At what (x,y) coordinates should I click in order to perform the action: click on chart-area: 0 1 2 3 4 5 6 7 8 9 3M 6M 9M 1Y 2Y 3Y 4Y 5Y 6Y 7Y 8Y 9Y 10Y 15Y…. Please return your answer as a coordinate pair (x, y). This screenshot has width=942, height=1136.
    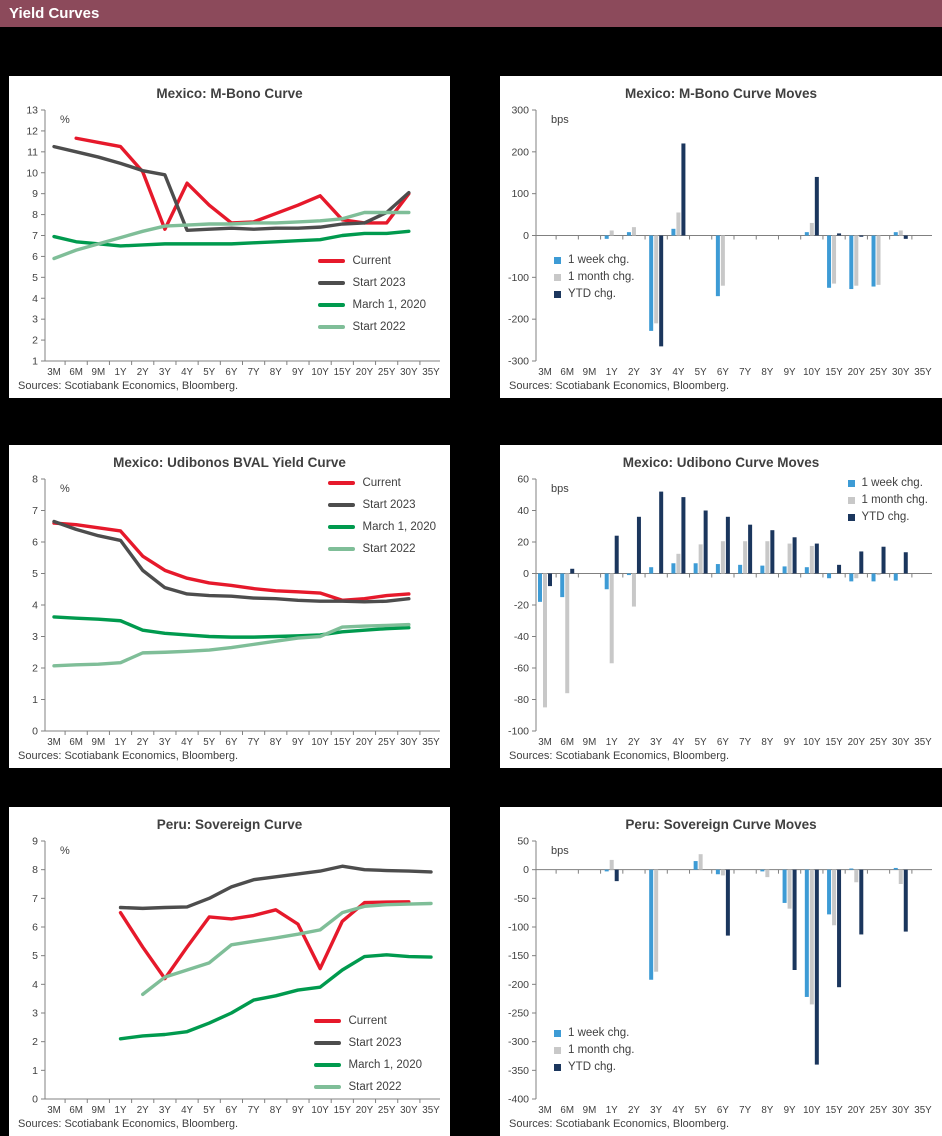
    Looking at the image, I should click on (229, 975).